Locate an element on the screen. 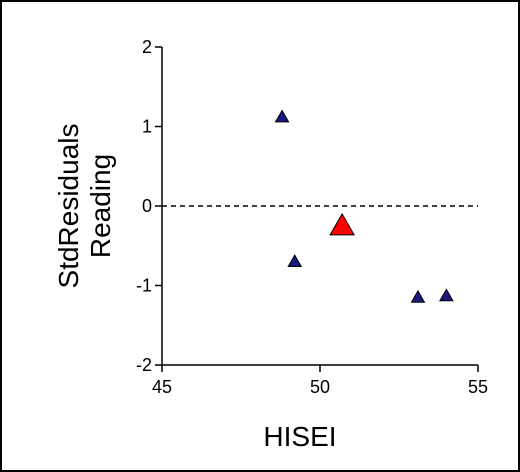 This screenshot has width=520, height=472. y-tick-label: 2 is located at coordinates (147, 47).